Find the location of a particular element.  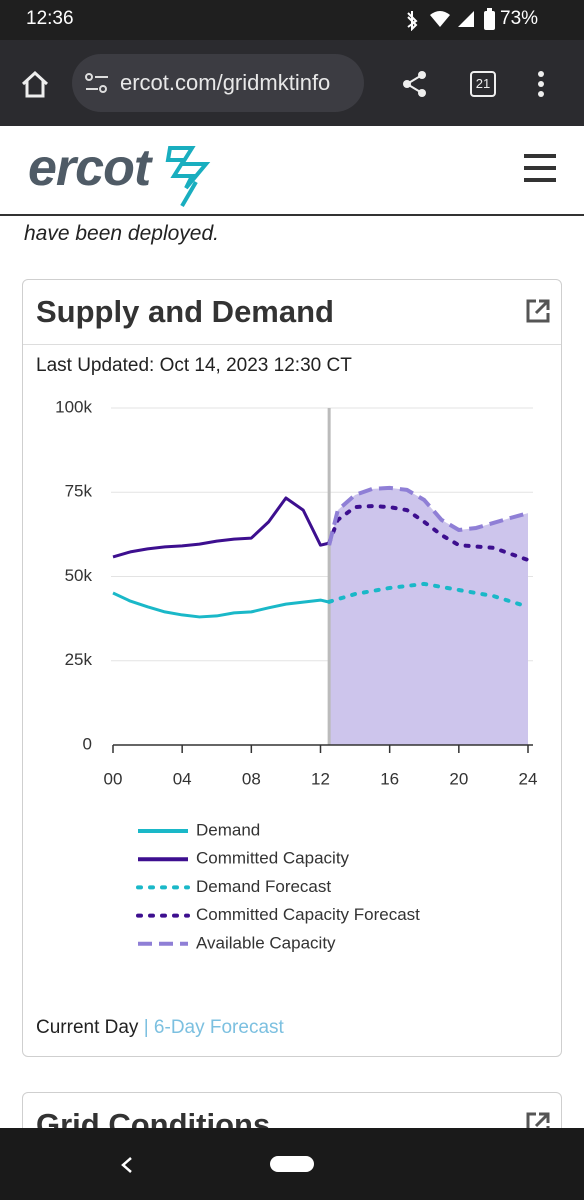

site-header: ercot is located at coordinates (292, 171).